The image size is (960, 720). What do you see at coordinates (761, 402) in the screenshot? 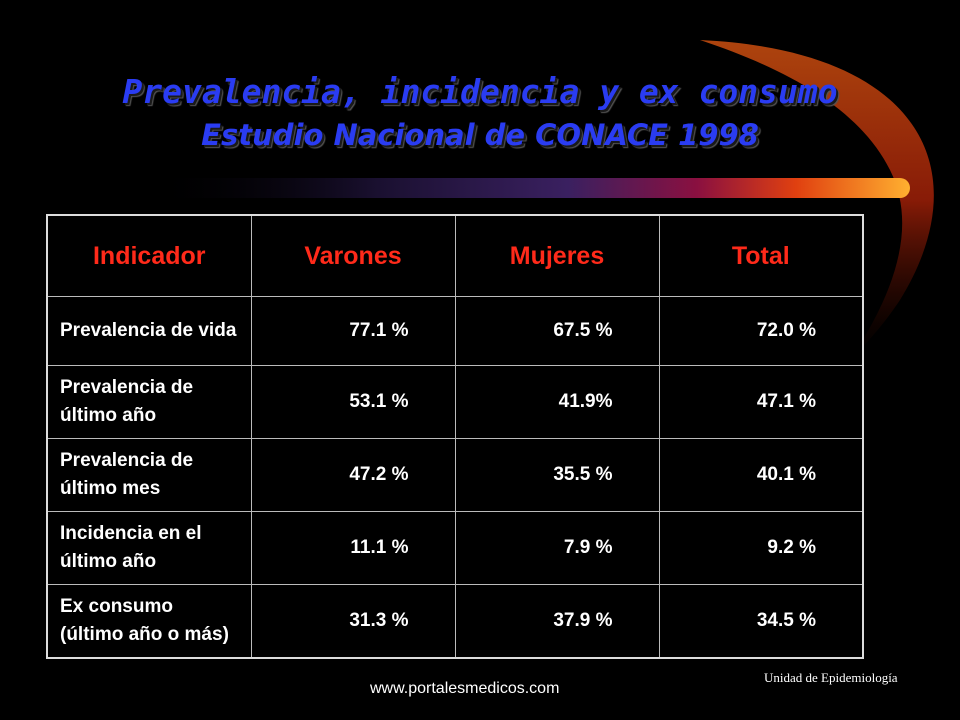
I see `cell-total: 47.1 %` at bounding box center [761, 402].